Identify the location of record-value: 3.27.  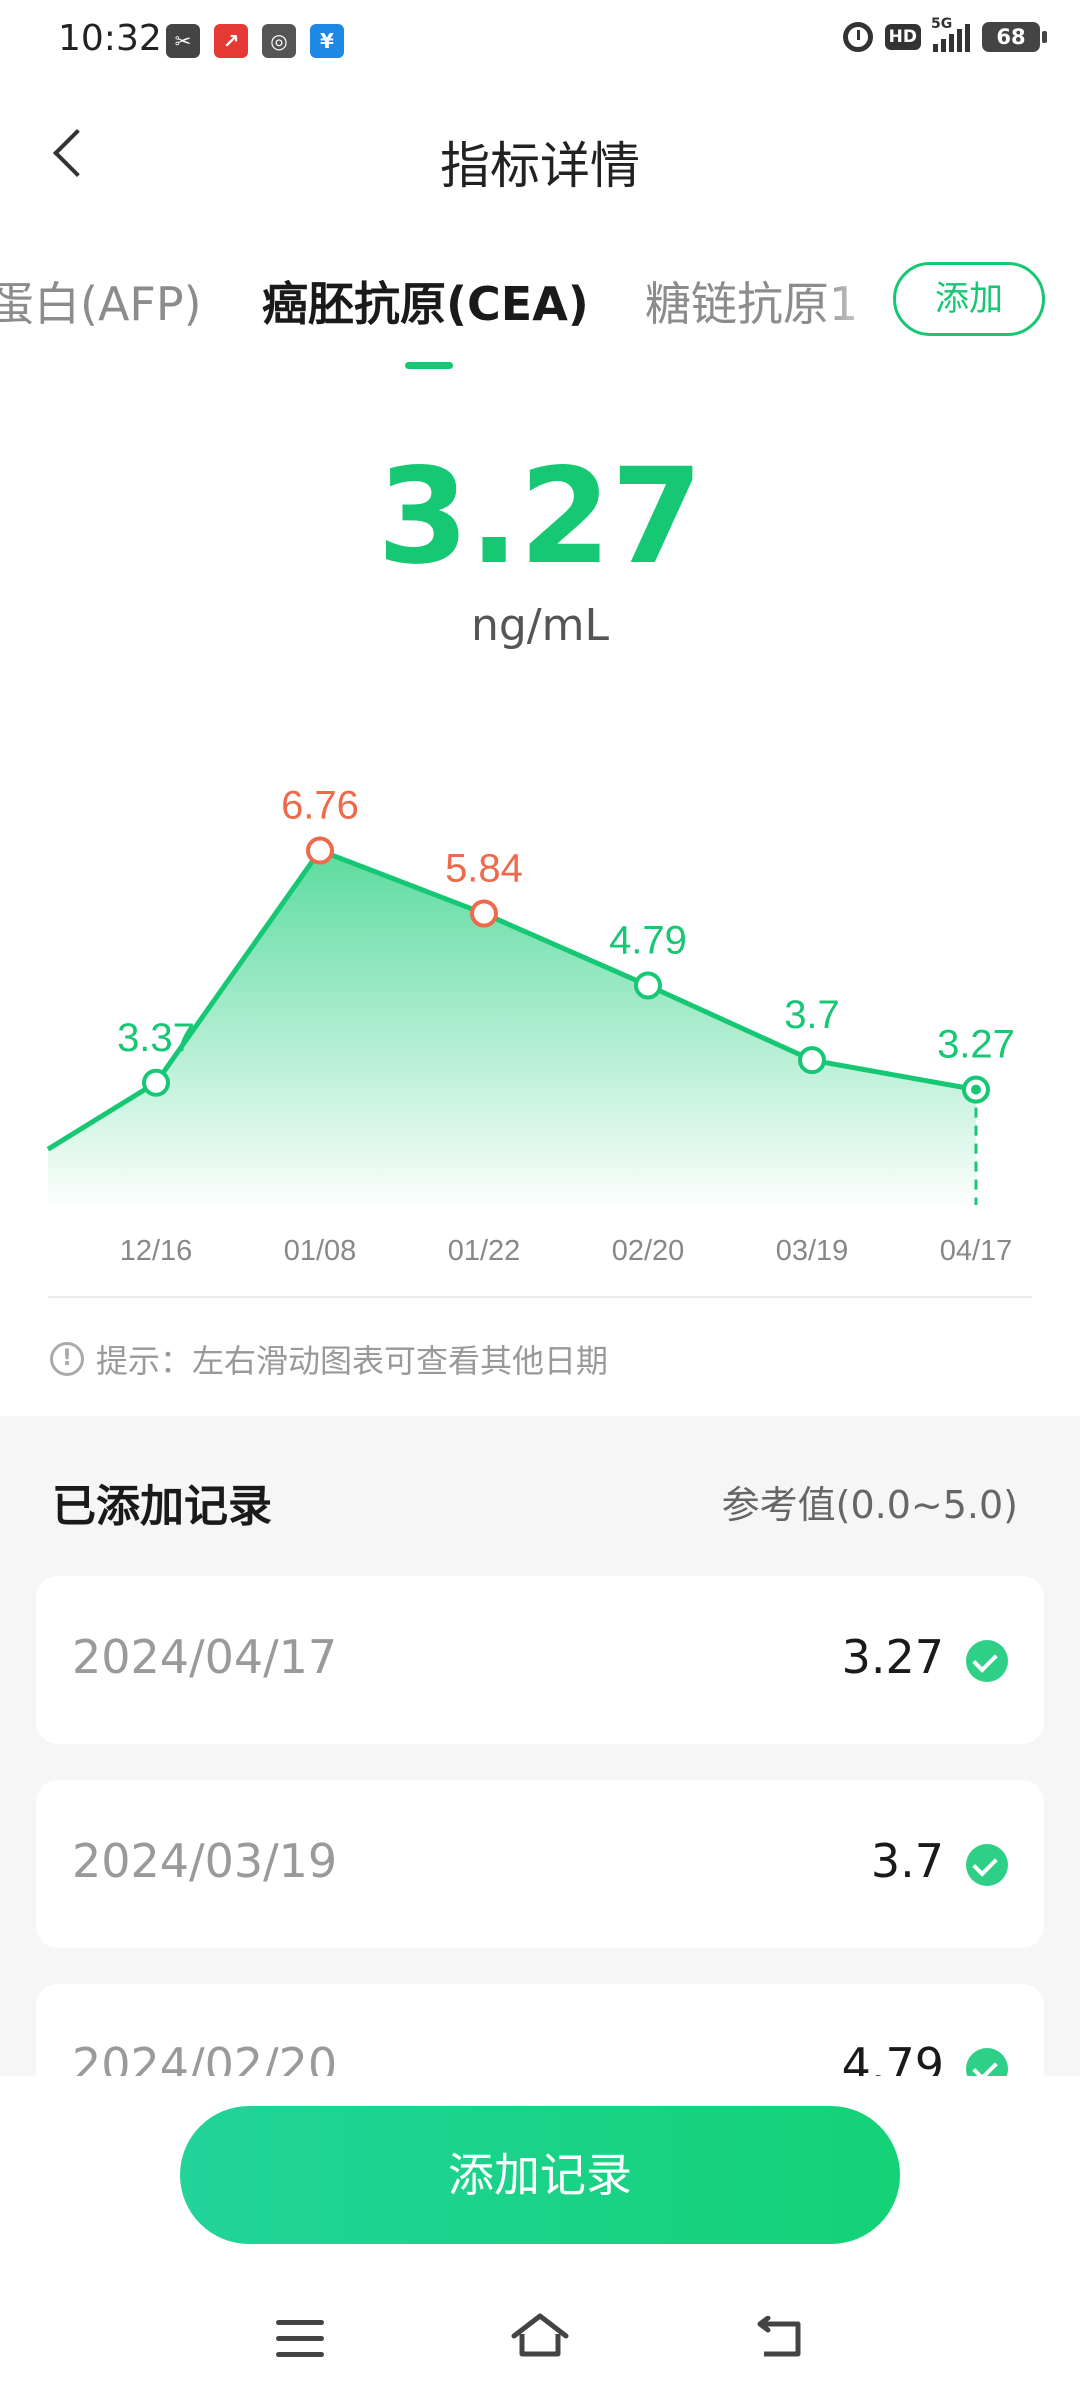
(892, 1657).